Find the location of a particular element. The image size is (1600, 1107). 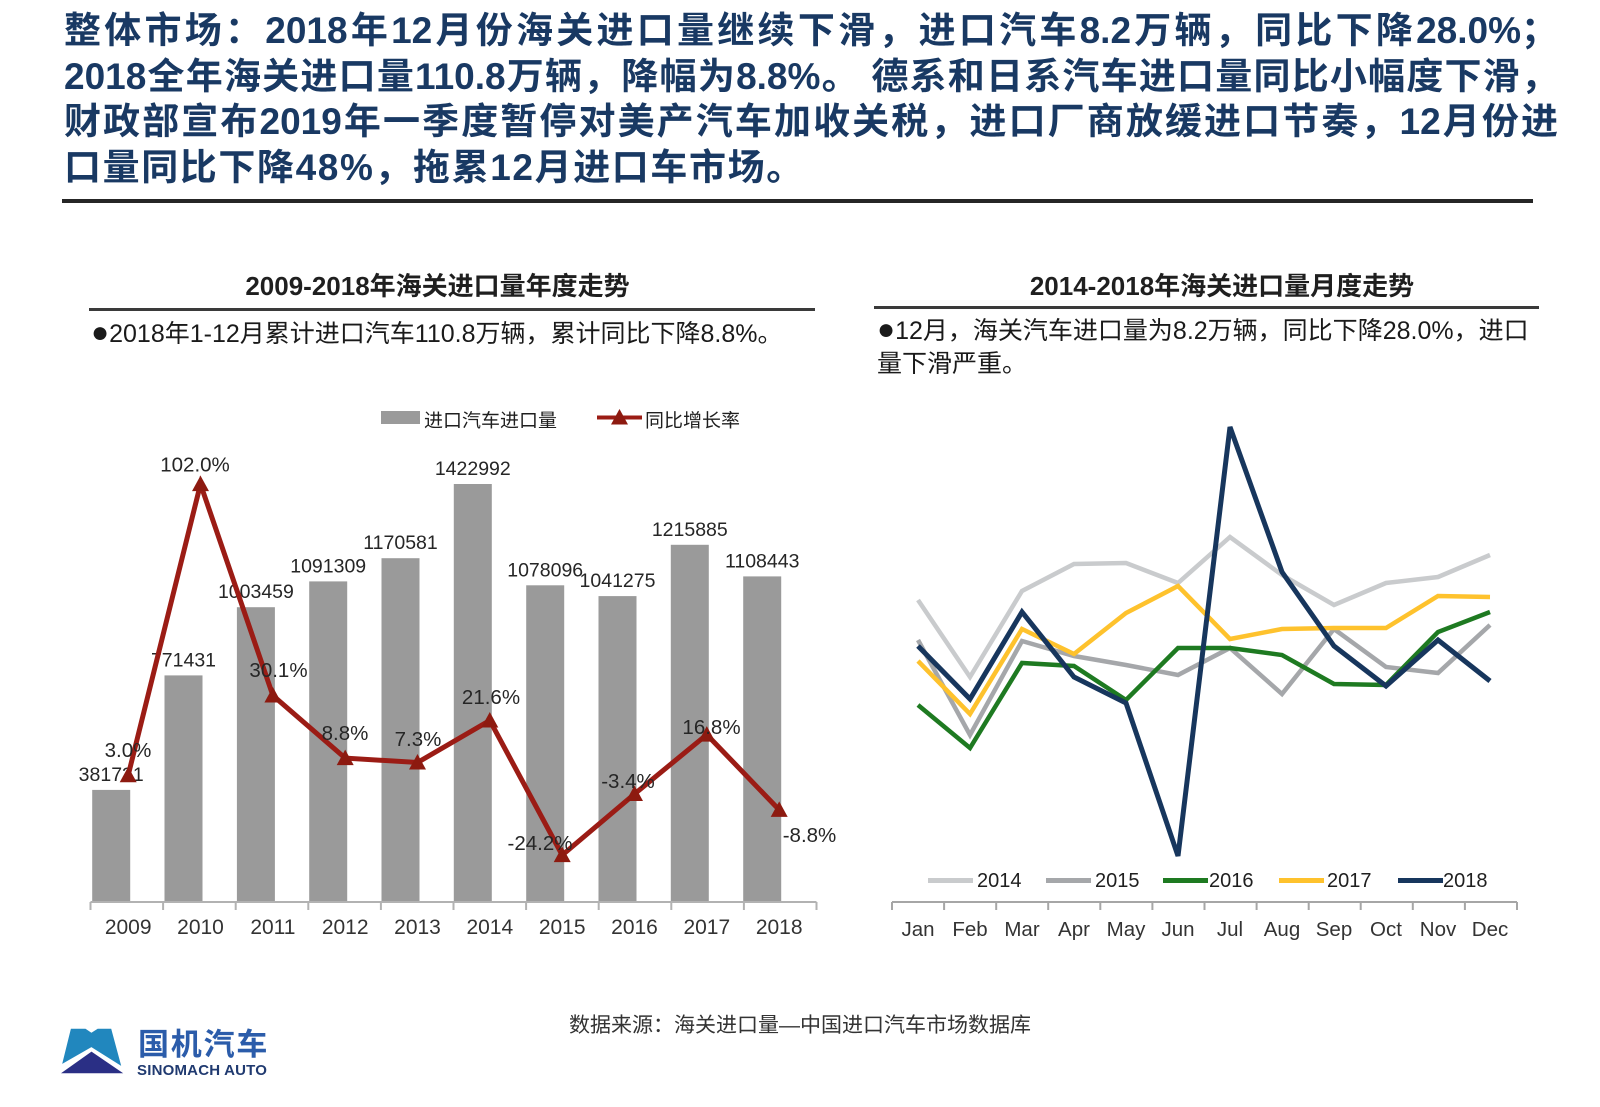

svg-text: 102.0% is located at coordinates (195, 465).